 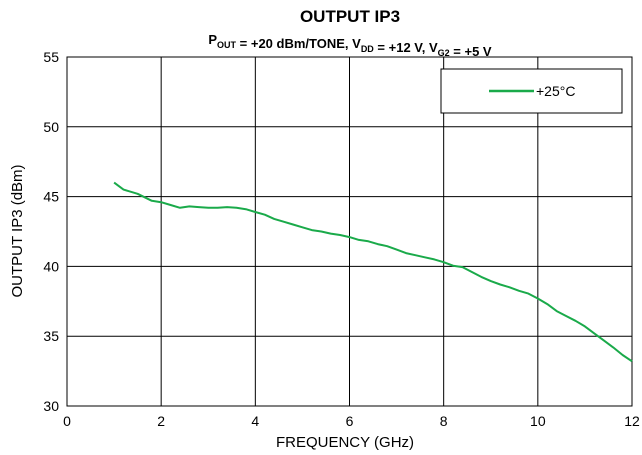 I want to click on x-tick-label: 12, so click(x=632, y=421).